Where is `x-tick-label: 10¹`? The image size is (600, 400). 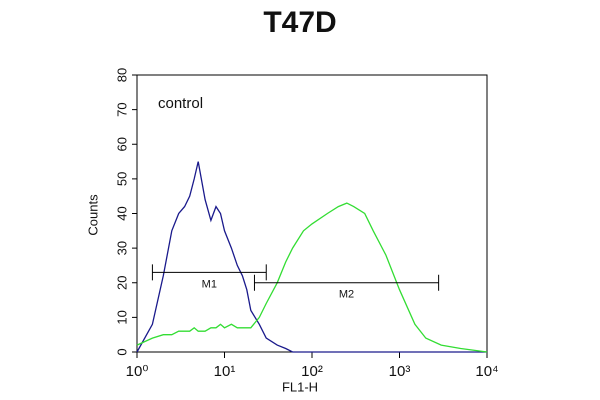
x-tick-label: 10¹ is located at coordinates (225, 371).